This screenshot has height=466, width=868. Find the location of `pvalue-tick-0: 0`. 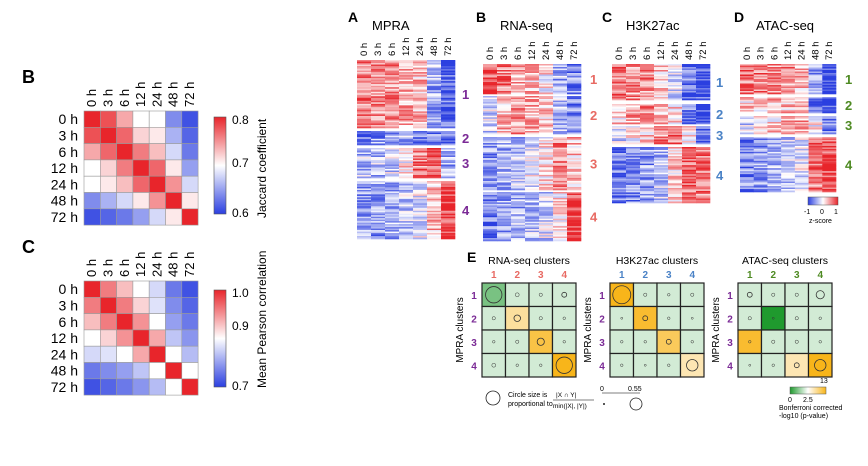

pvalue-tick-0: 0 is located at coordinates (790, 400).